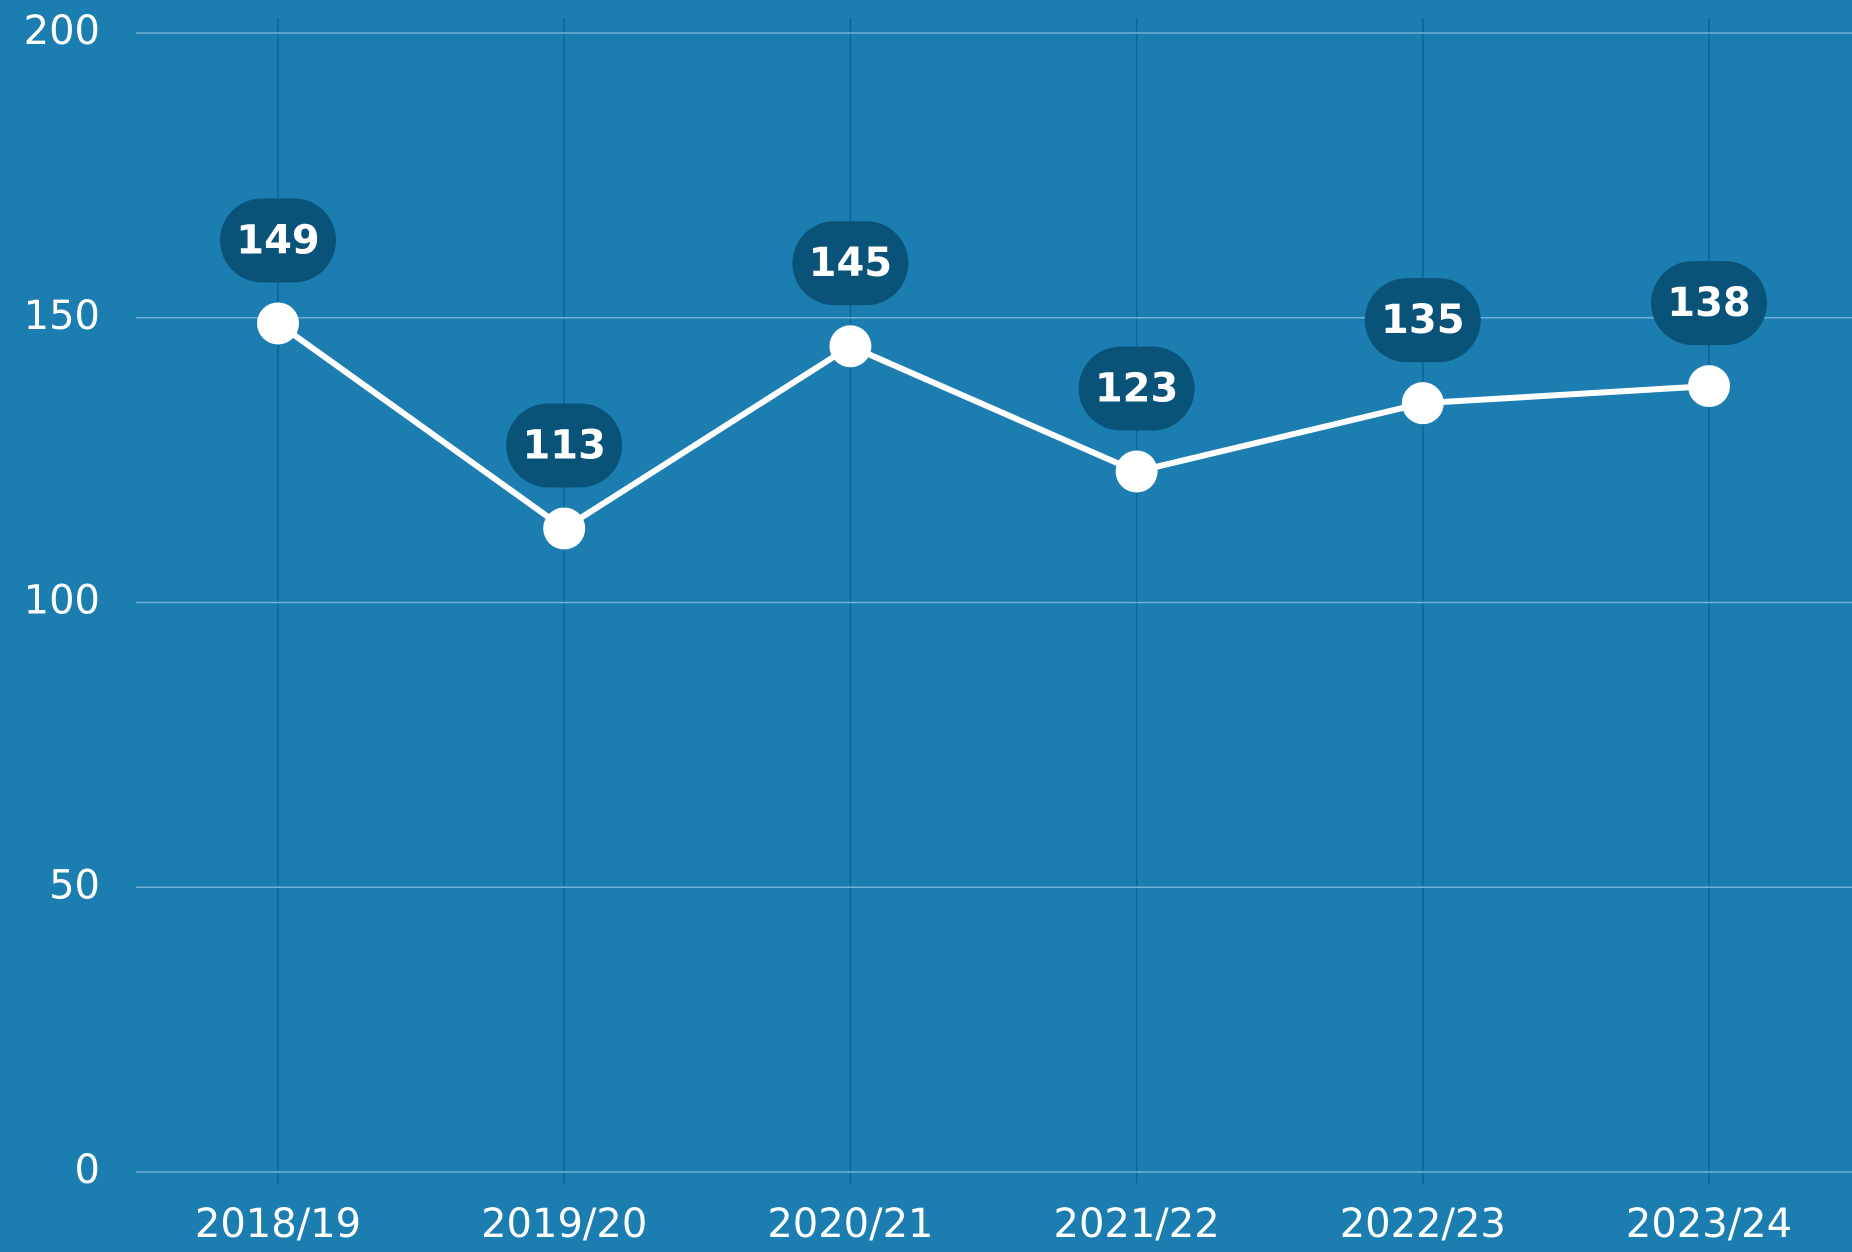 Image resolution: width=1852 pixels, height=1252 pixels. Describe the element at coordinates (993, 426) in the screenshot. I see `line` at that location.